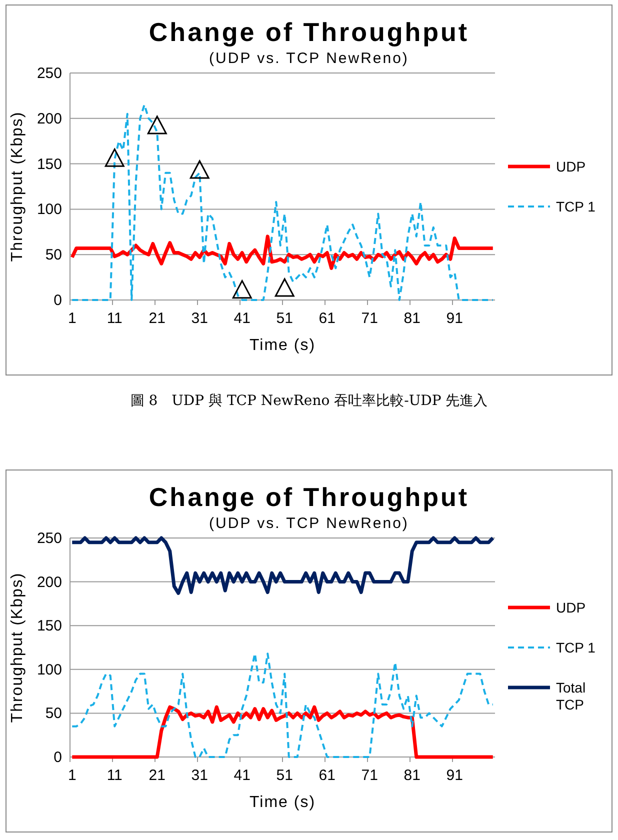  What do you see at coordinates (571, 696) in the screenshot?
I see `legend-label: Total TCP` at bounding box center [571, 696].